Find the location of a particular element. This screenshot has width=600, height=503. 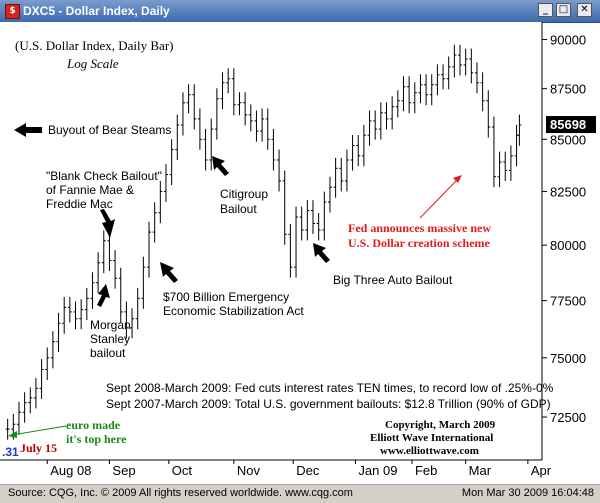

last-price-box is located at coordinates (571, 125).